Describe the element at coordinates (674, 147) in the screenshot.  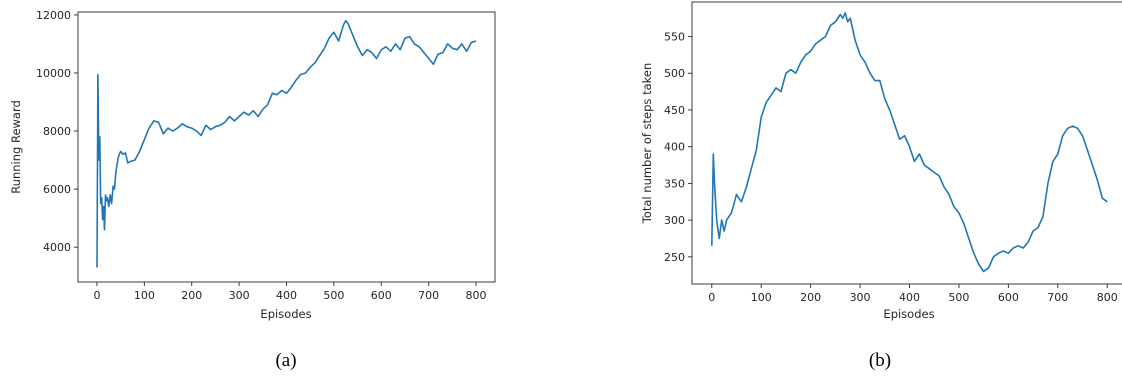
I see `y-tick-label: 400` at that location.